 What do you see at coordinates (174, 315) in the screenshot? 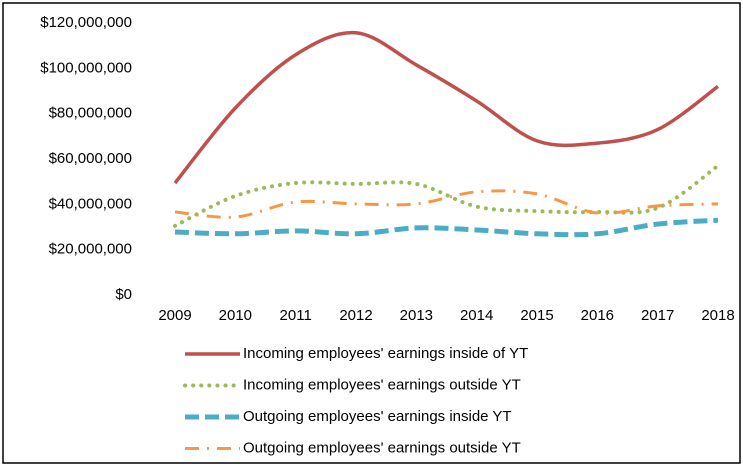
I see `x-tick-label: 2009` at bounding box center [174, 315].